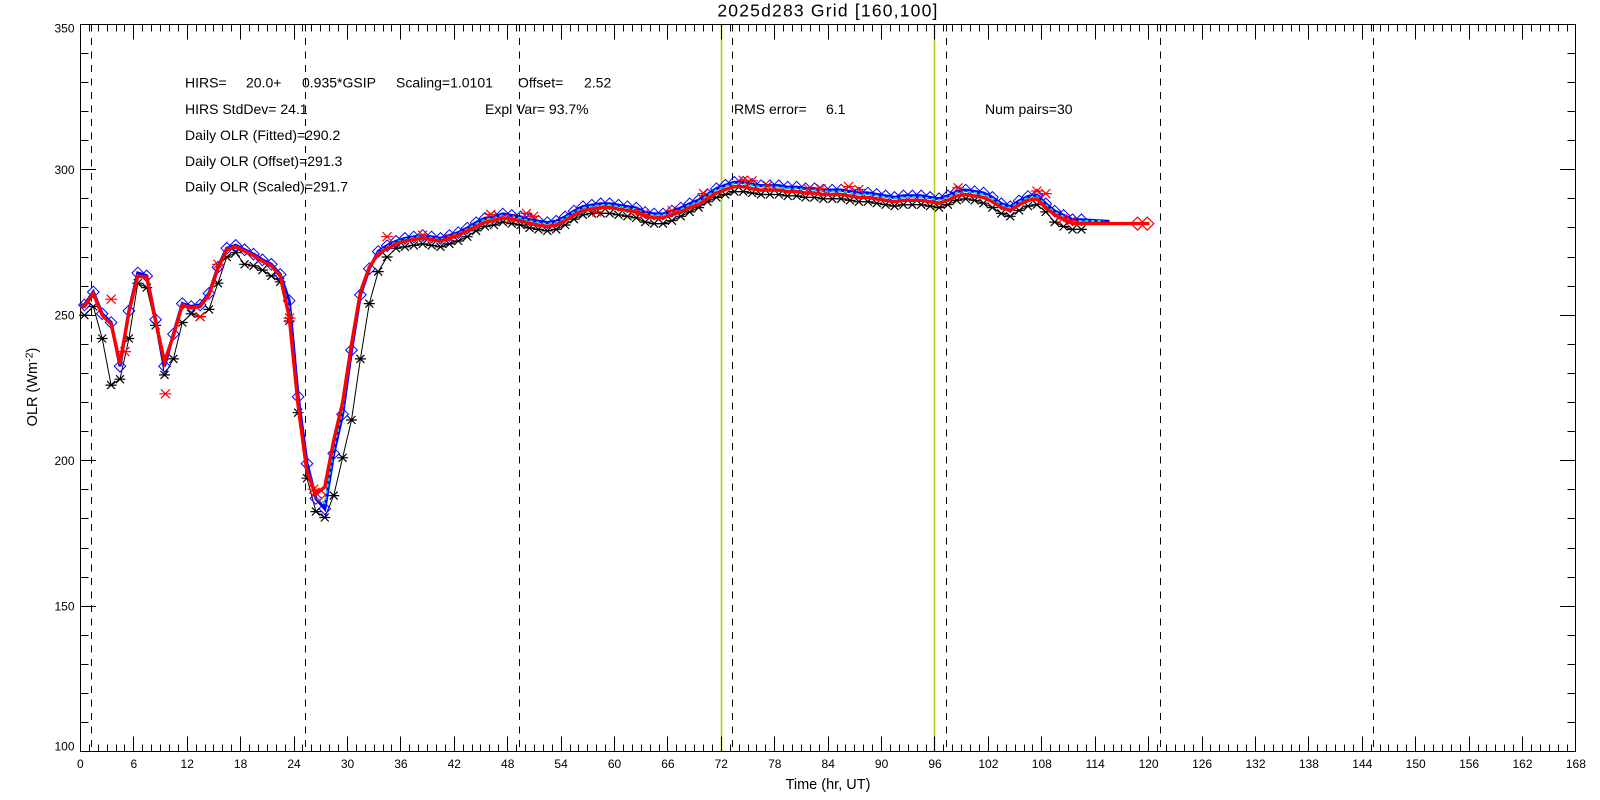  Describe the element at coordinates (836, 109) in the screenshot. I see `svg-text: 6.1` at that location.